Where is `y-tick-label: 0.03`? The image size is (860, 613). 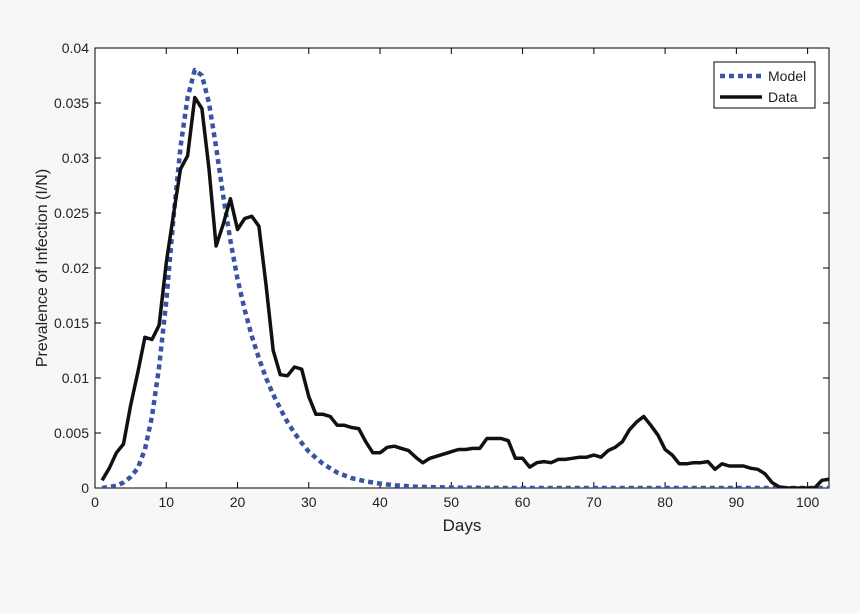
y-tick-label: 0.03 is located at coordinates (75, 158).